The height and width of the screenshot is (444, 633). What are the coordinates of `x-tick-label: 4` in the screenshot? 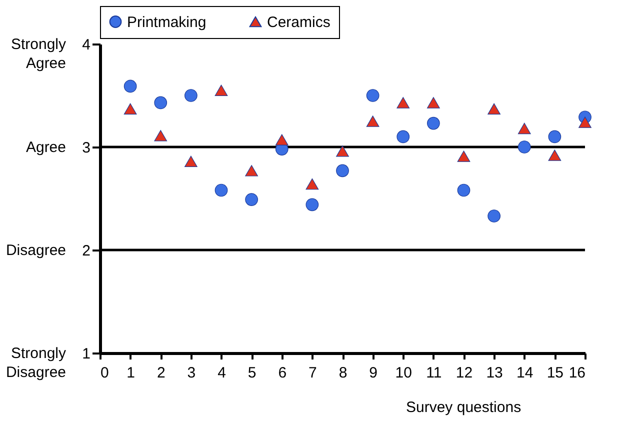 It's located at (222, 373).